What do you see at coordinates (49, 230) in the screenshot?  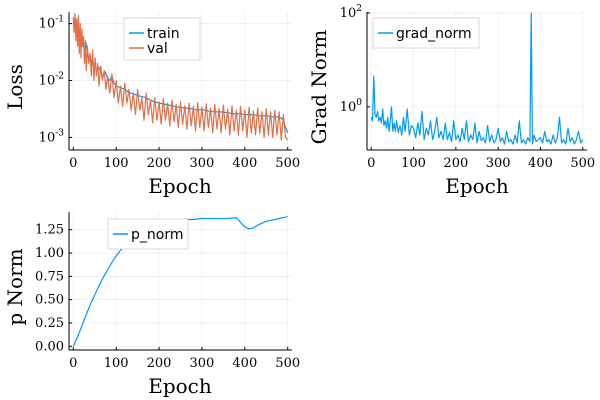 I see `y-tick-label: 1.25` at bounding box center [49, 230].